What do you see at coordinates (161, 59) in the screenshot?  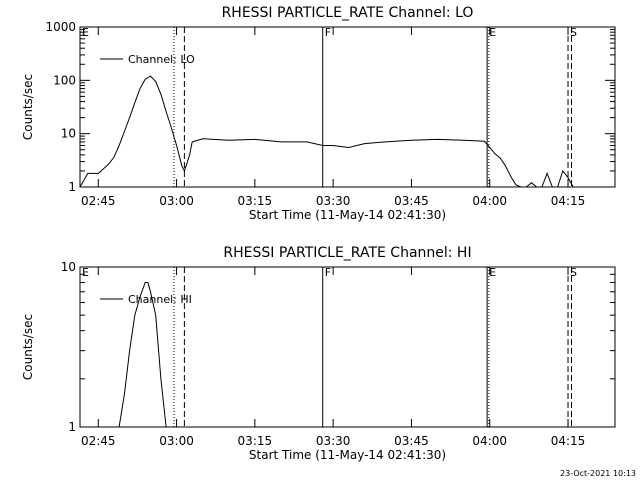 I see `legend-label: Channel: LO` at bounding box center [161, 59].